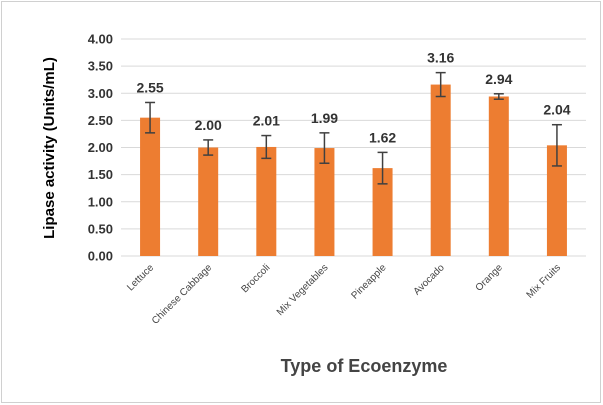 This screenshot has height=405, width=603. What do you see at coordinates (49, 148) in the screenshot?
I see `y-axis-label: Lipase activity (Units/mL)` at bounding box center [49, 148].